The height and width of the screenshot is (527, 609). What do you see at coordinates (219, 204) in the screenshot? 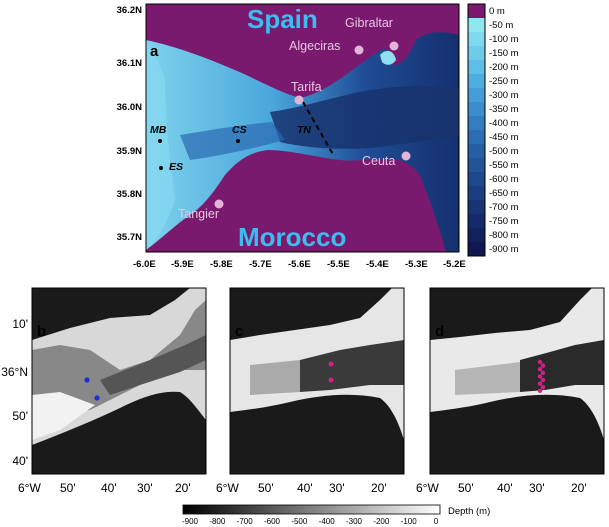
I see `tangier-marker` at bounding box center [219, 204].